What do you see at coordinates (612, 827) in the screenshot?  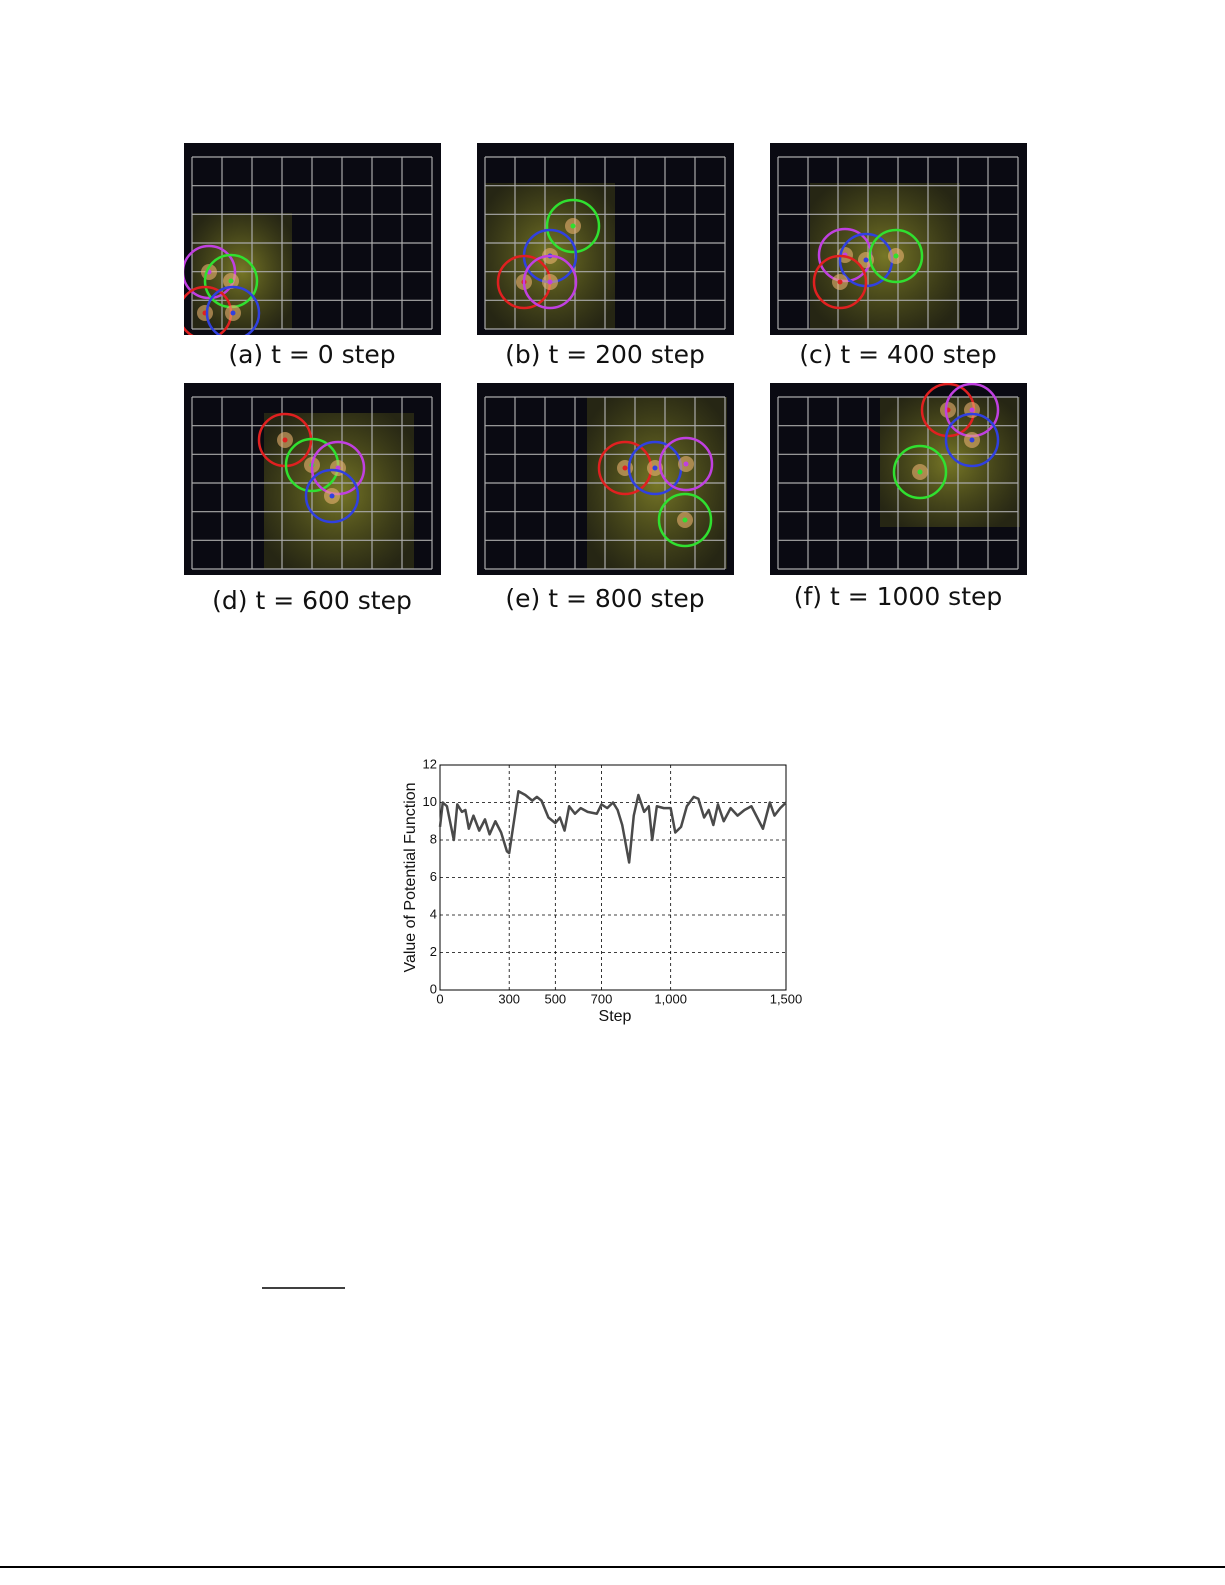 I see `data-line` at bounding box center [612, 827].